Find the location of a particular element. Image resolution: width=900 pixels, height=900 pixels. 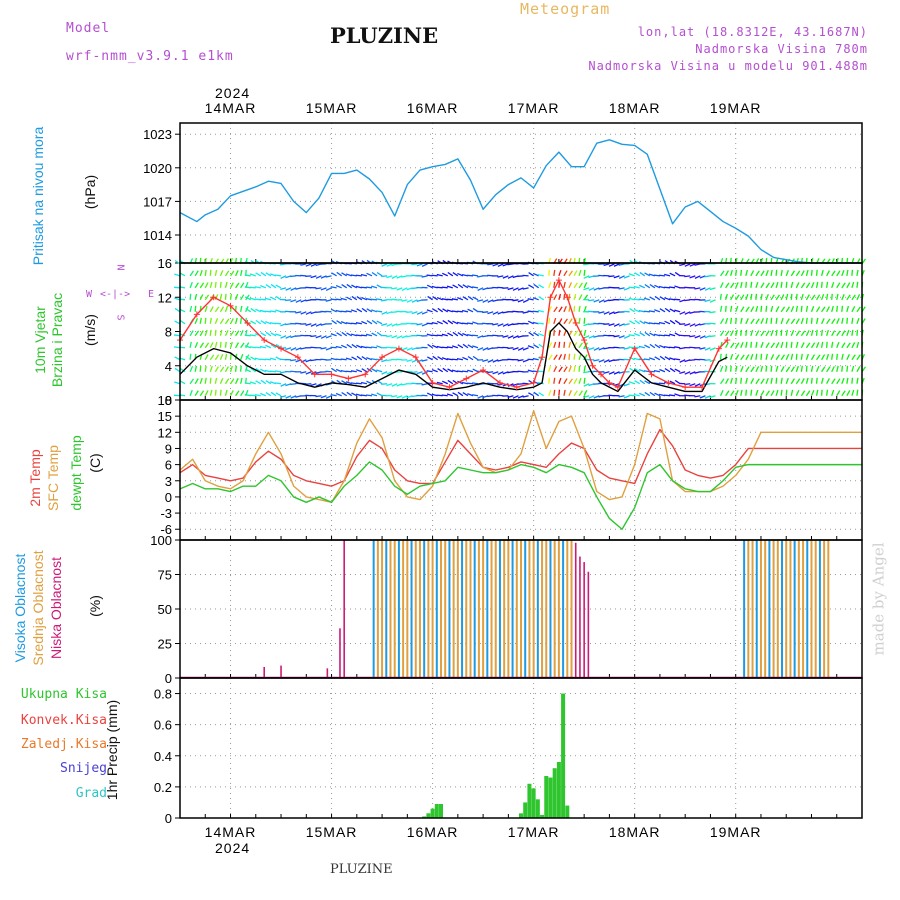

wind-label-line2: Brzina i Pravac is located at coordinates (57, 340).